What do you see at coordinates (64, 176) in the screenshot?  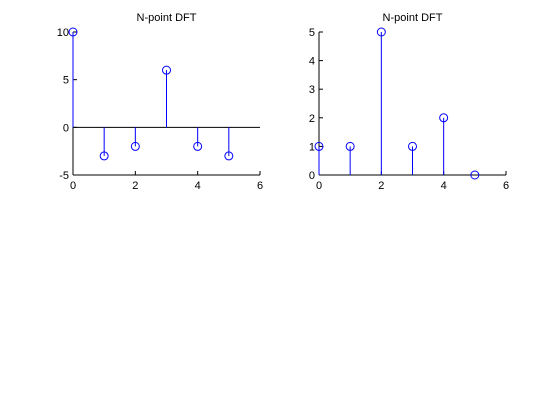 I see `y-tick-label: -5` at bounding box center [64, 176].